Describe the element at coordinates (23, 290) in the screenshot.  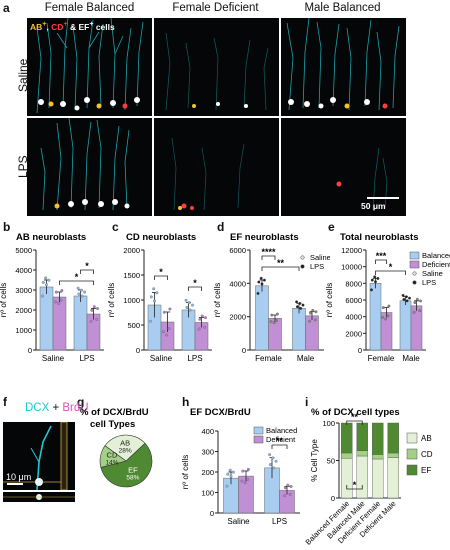
I see `y-tick-label: 3000` at that location.